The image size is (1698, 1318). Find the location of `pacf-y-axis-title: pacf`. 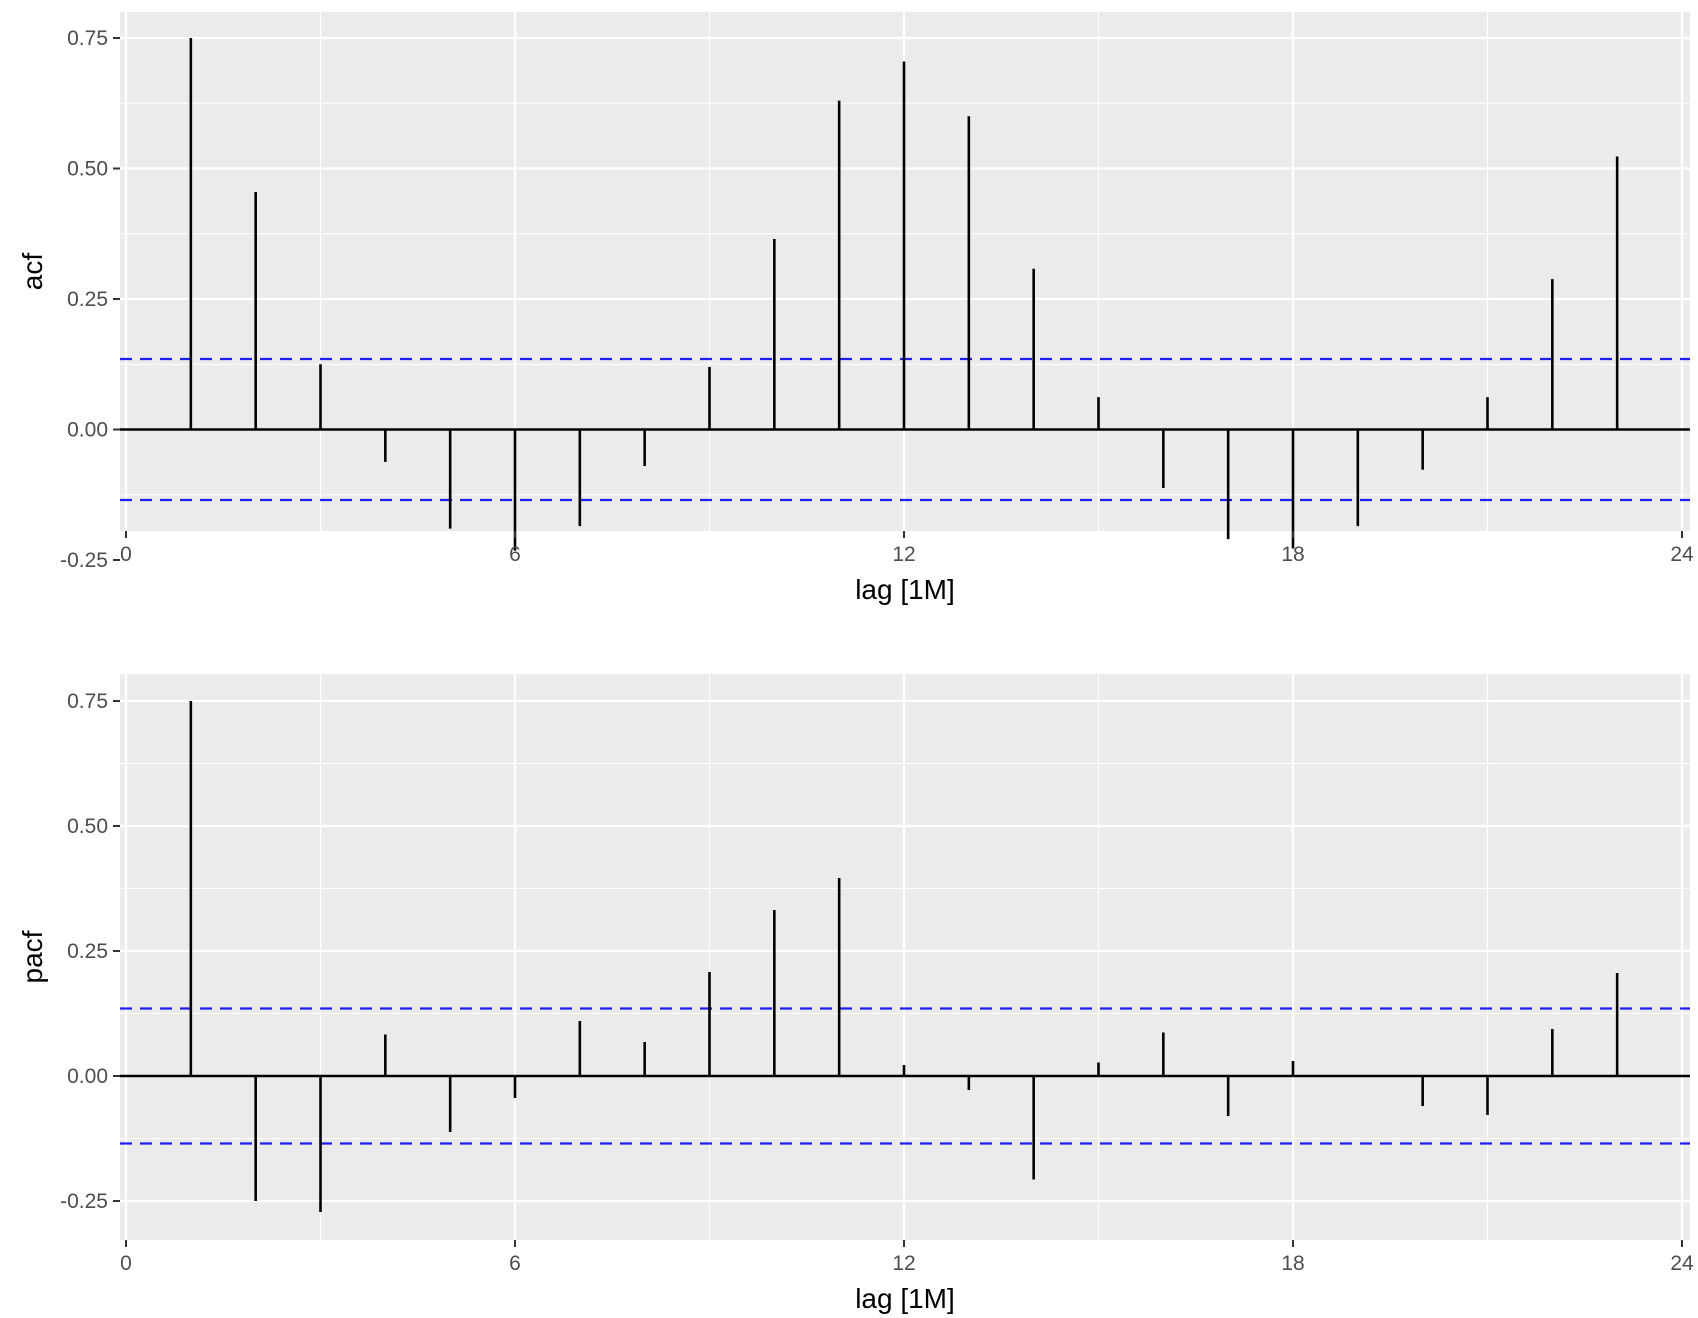

pacf-y-axis-title: pacf is located at coordinates (32, 956).